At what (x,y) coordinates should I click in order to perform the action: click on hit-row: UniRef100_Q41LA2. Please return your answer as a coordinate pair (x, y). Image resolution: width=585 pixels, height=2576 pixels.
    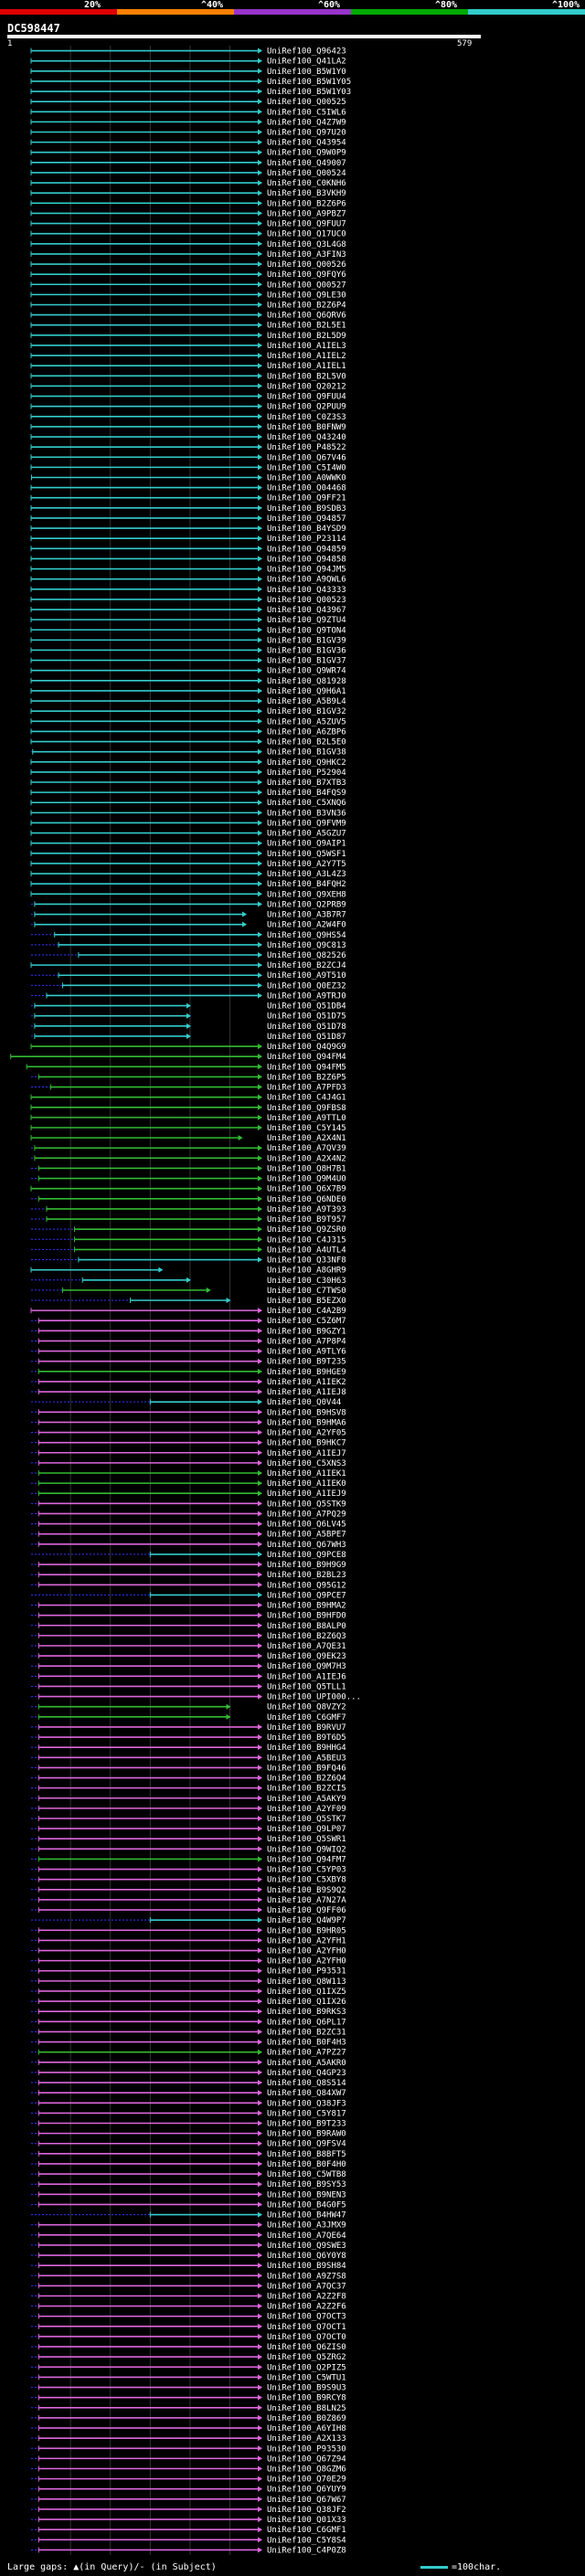
    Looking at the image, I should click on (188, 62).